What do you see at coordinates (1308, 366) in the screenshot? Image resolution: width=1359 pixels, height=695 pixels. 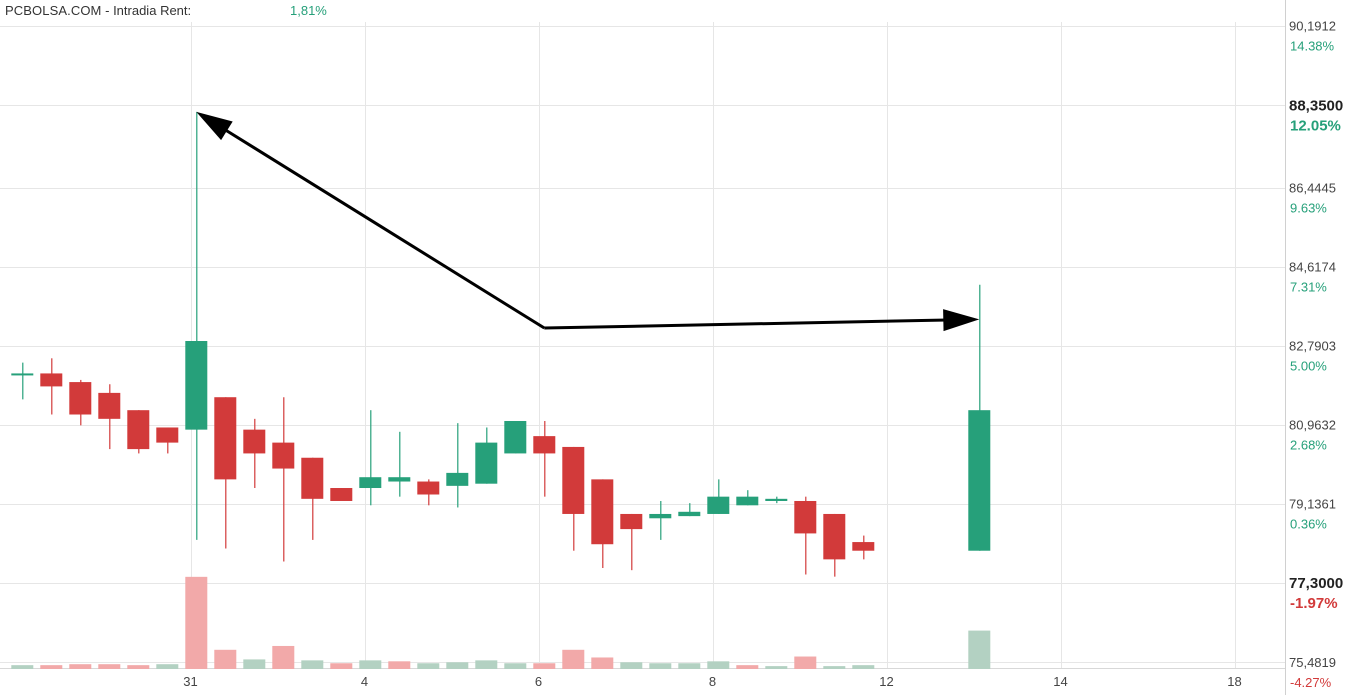 I see `percent-tick-label: 5.00%` at bounding box center [1308, 366].